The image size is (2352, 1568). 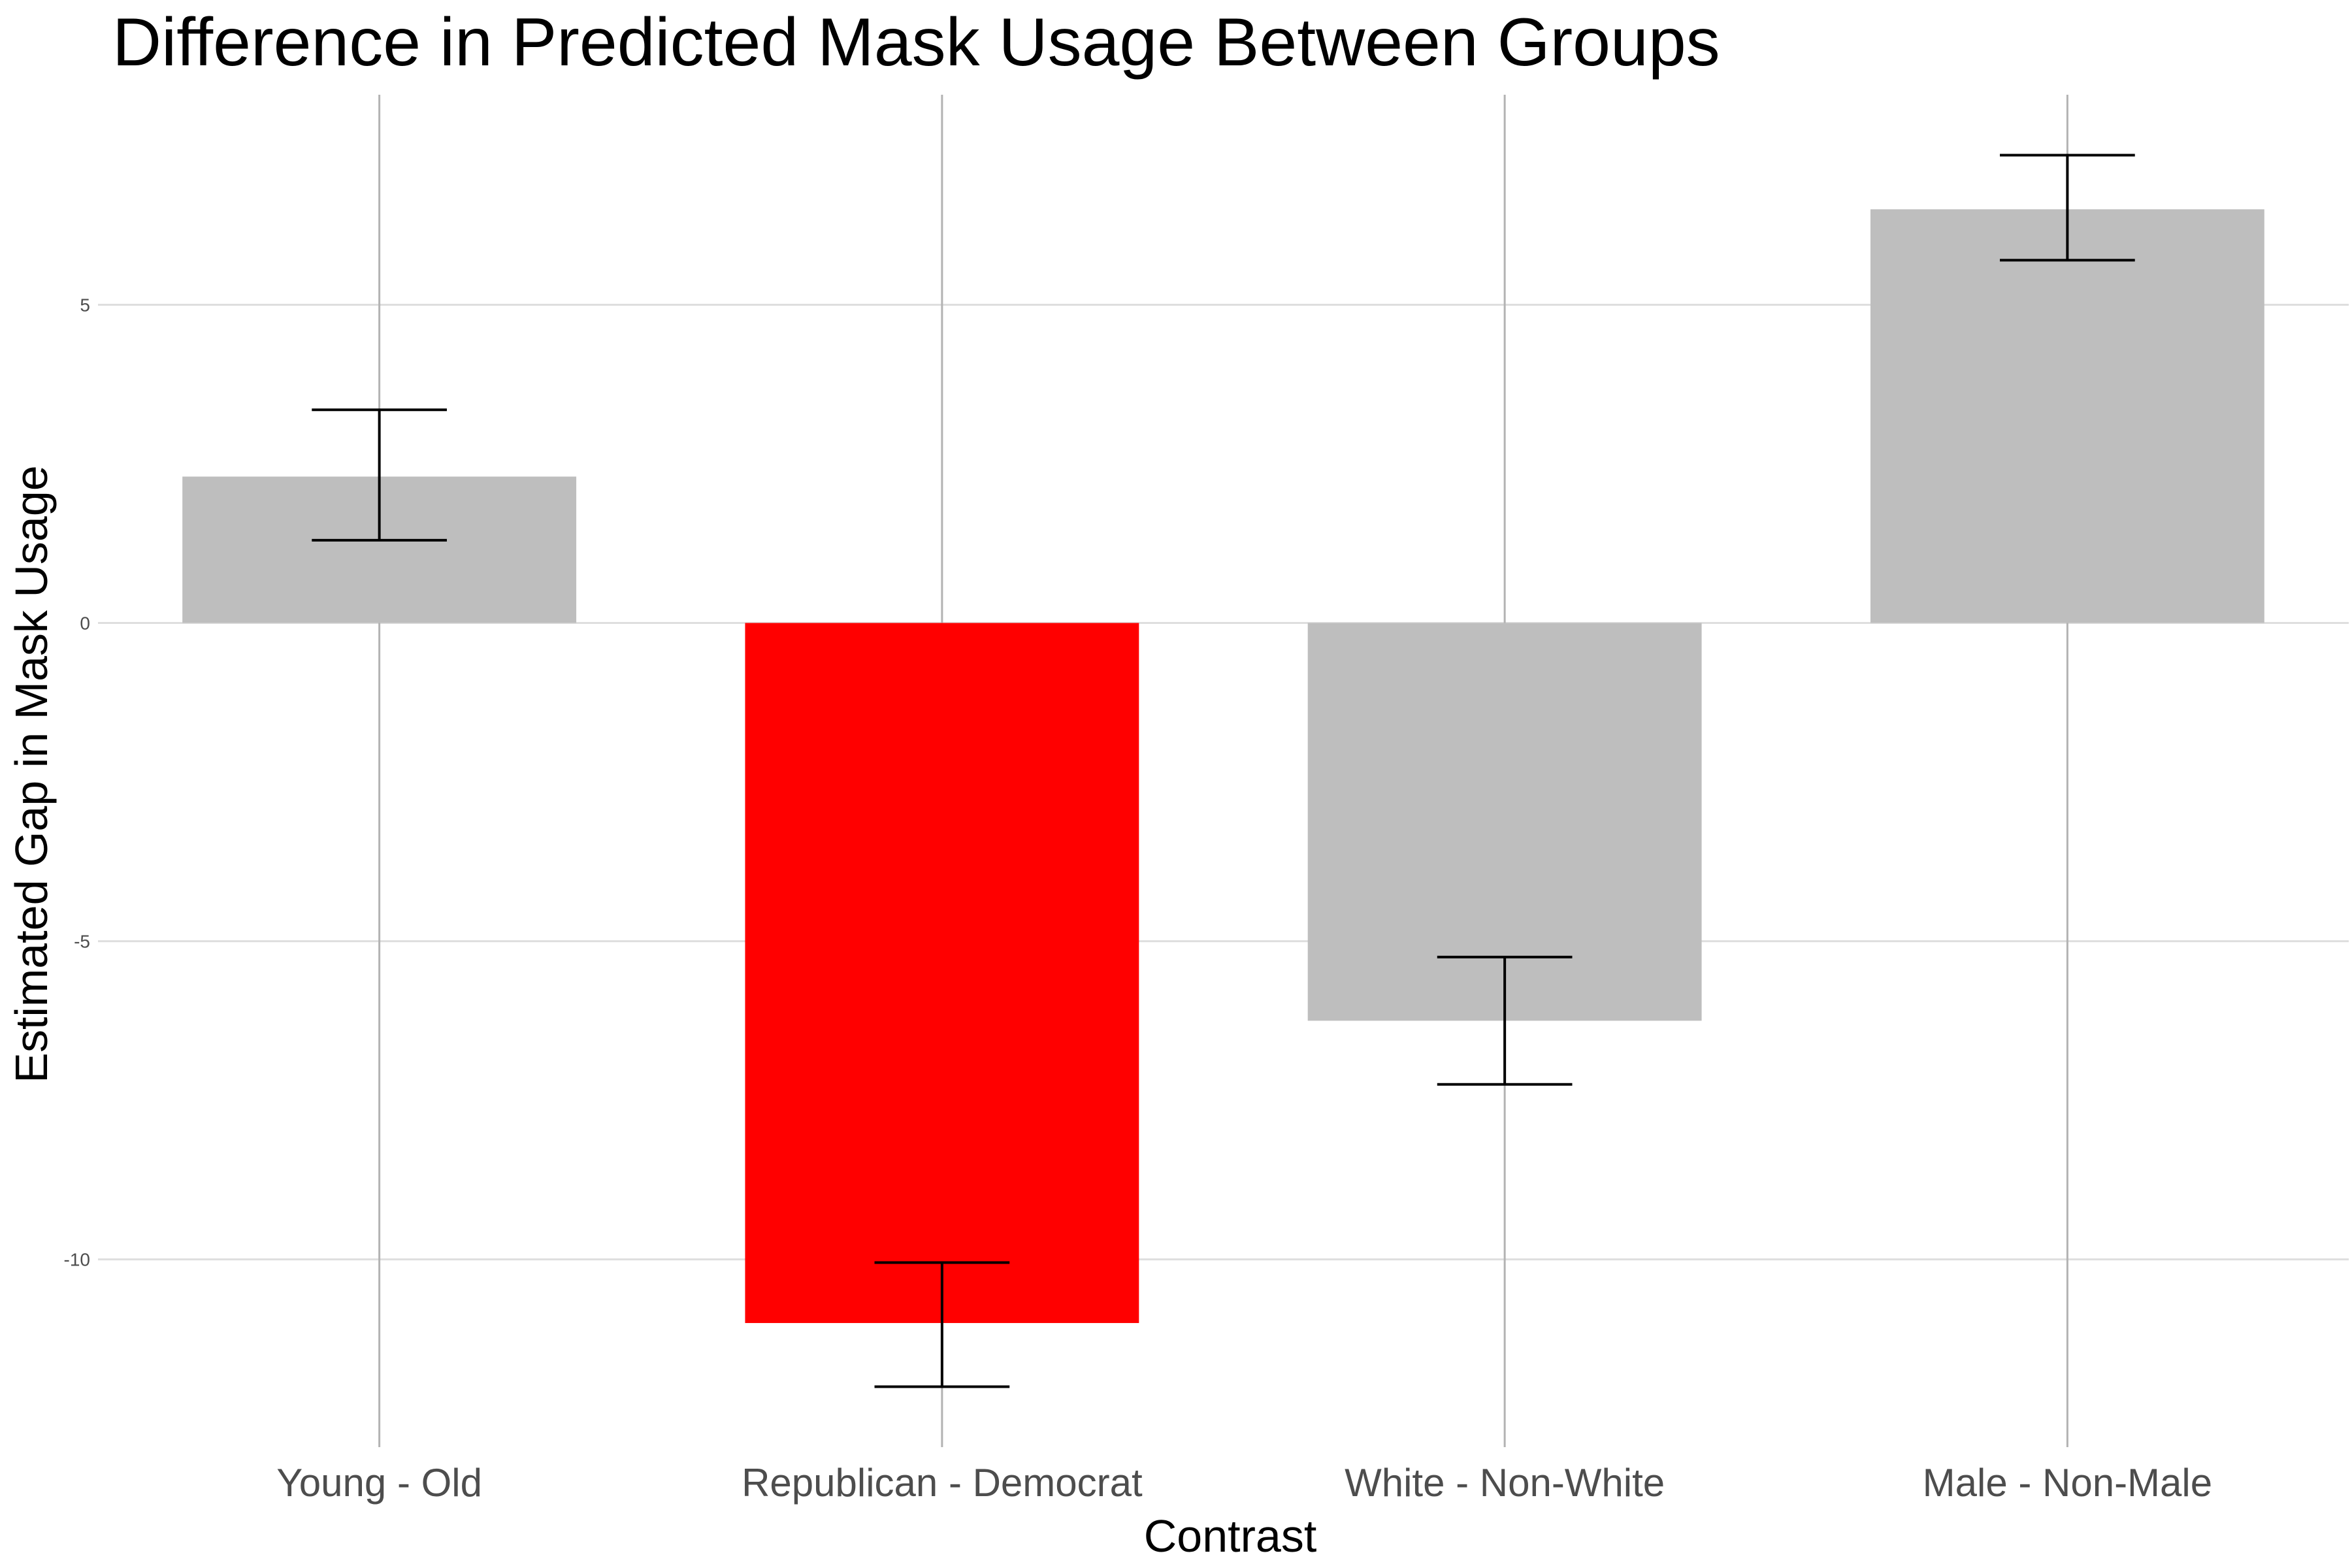 I want to click on y-tick-label: -10, so click(x=77, y=1260).